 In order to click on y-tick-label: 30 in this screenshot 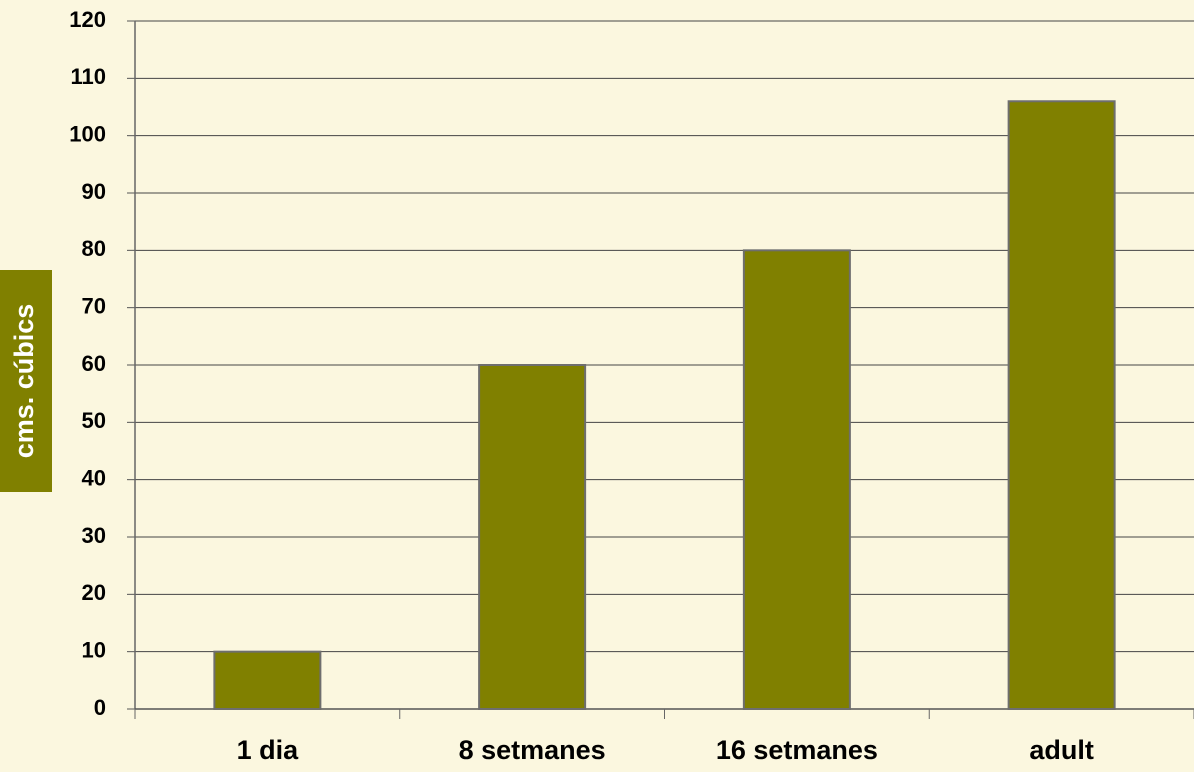, I will do `click(94, 535)`.